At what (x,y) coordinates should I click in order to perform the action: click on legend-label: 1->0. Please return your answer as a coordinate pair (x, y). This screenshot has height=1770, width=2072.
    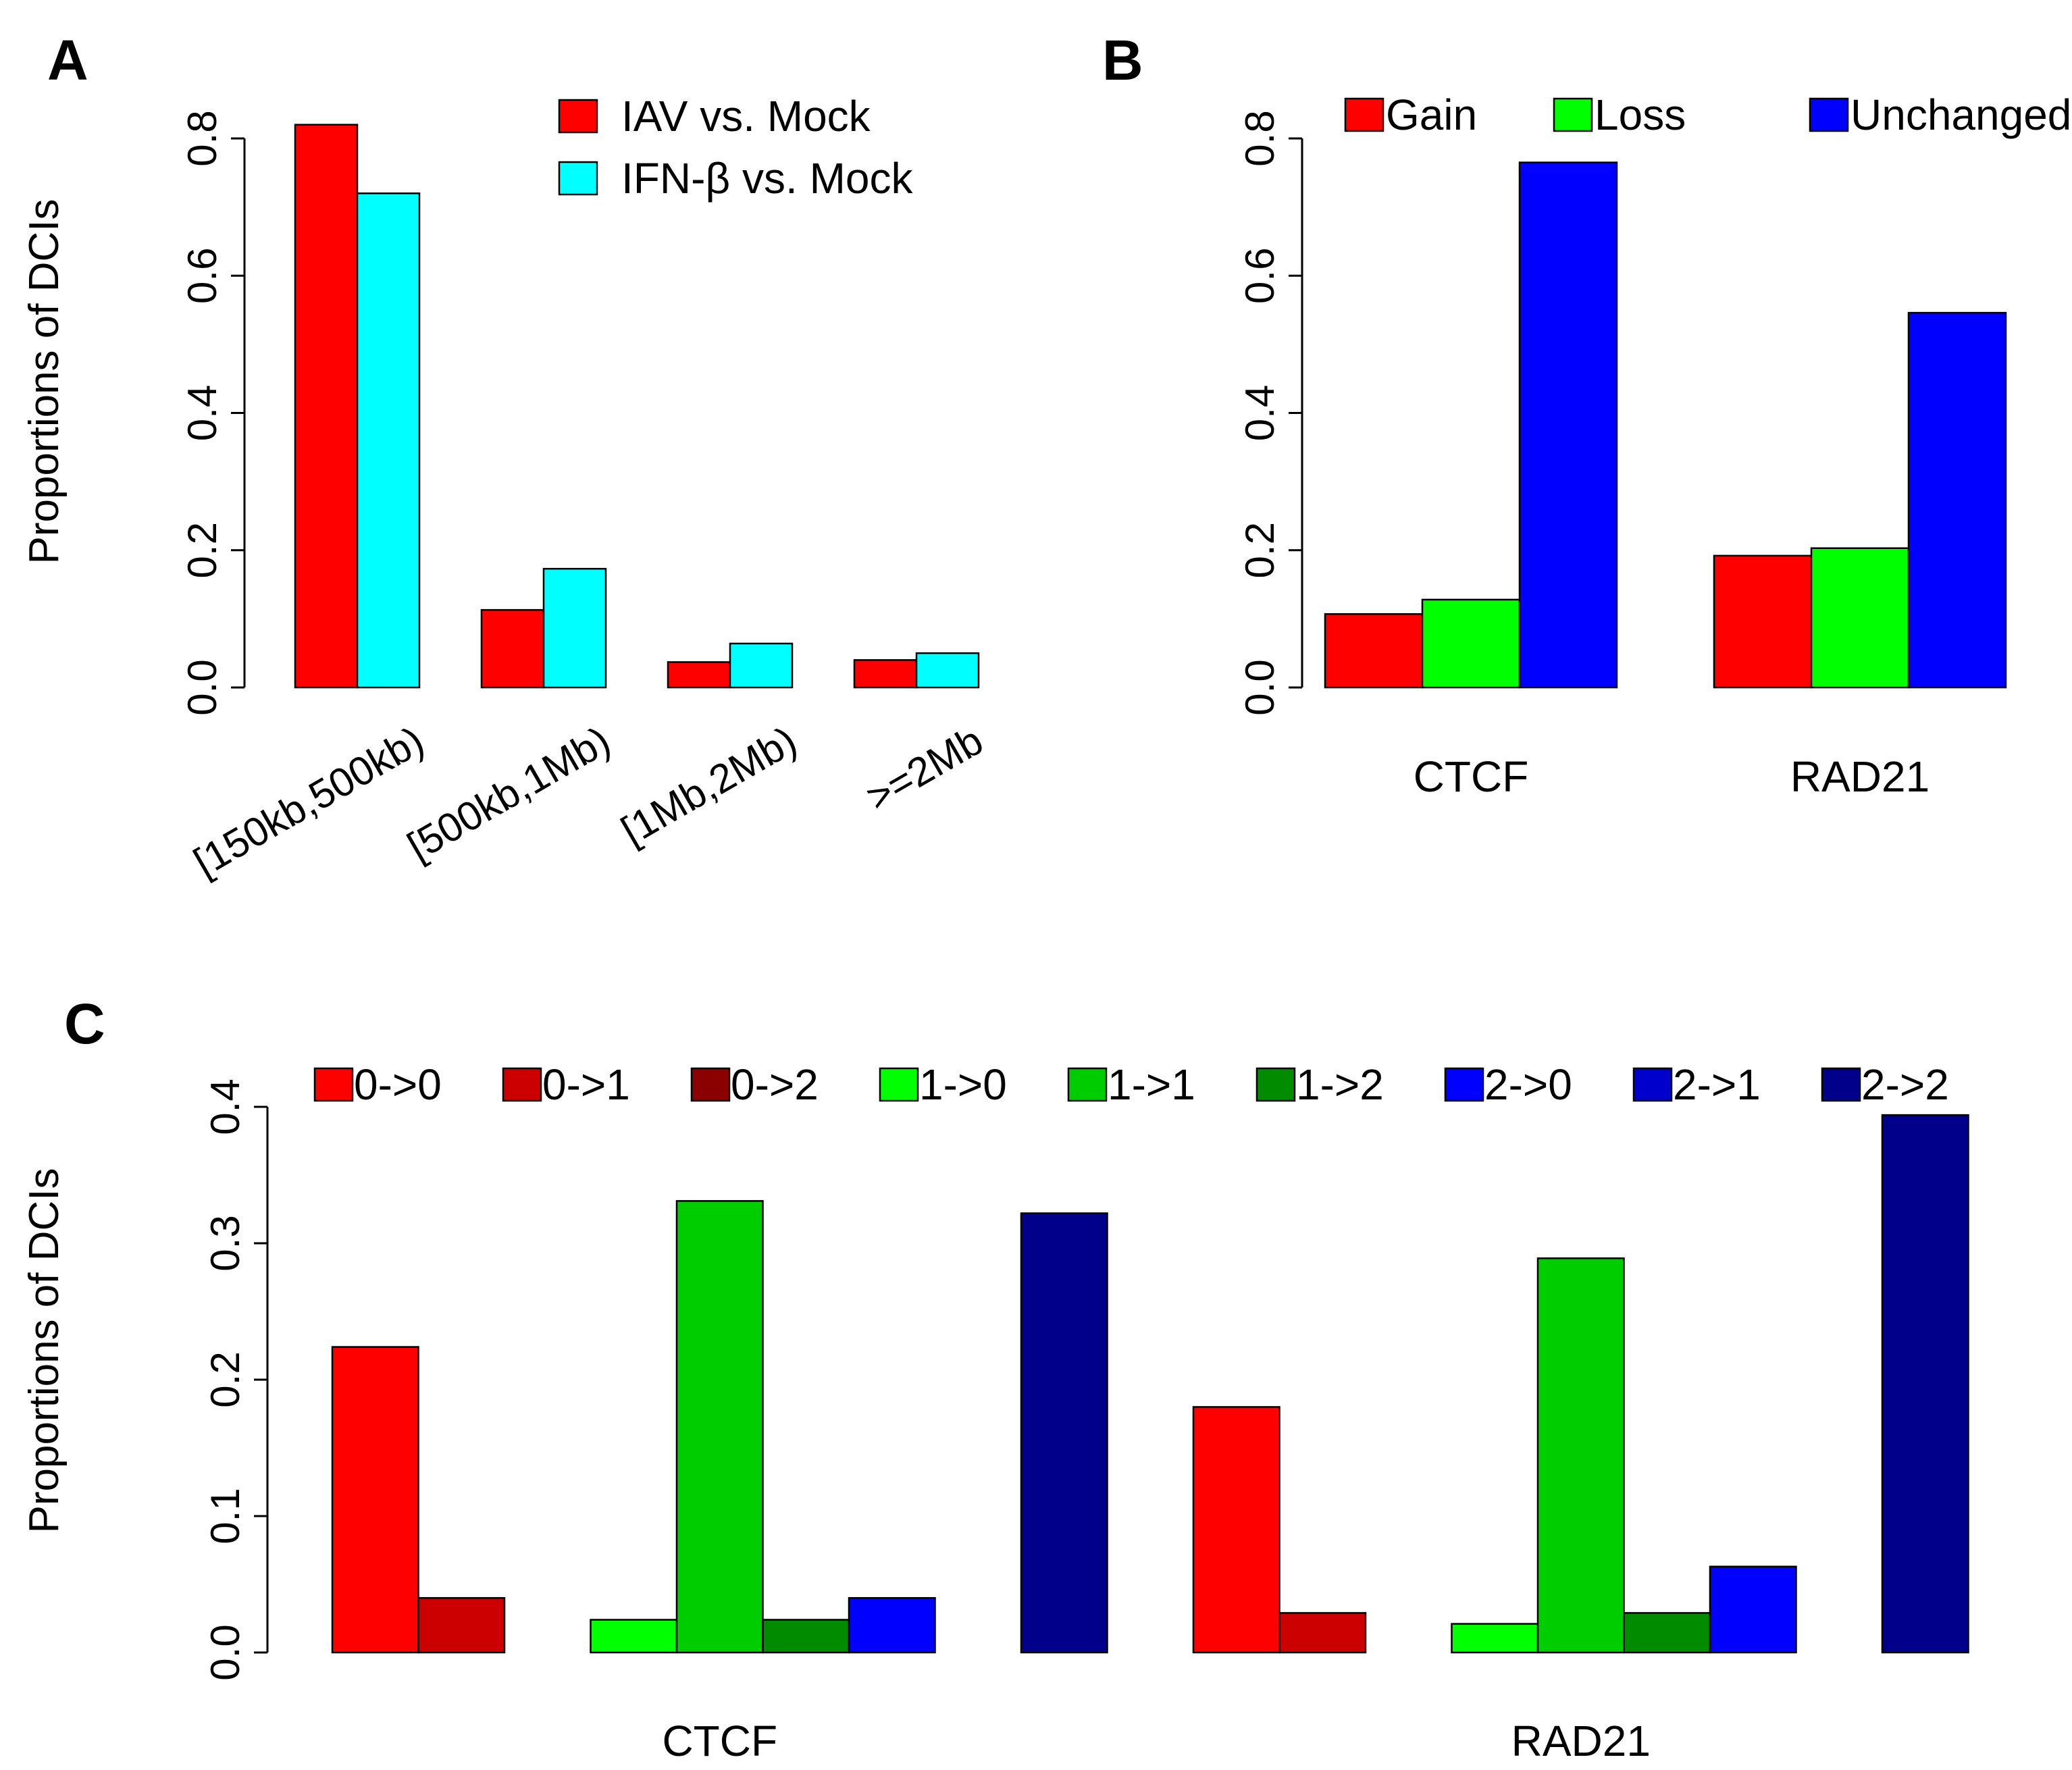
    Looking at the image, I should click on (963, 1084).